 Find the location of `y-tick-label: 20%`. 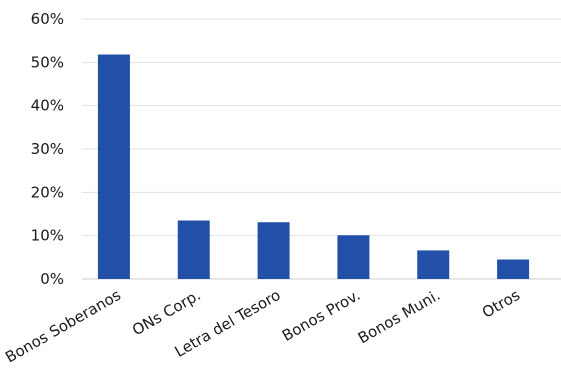

y-tick-label: 20% is located at coordinates (47, 192).